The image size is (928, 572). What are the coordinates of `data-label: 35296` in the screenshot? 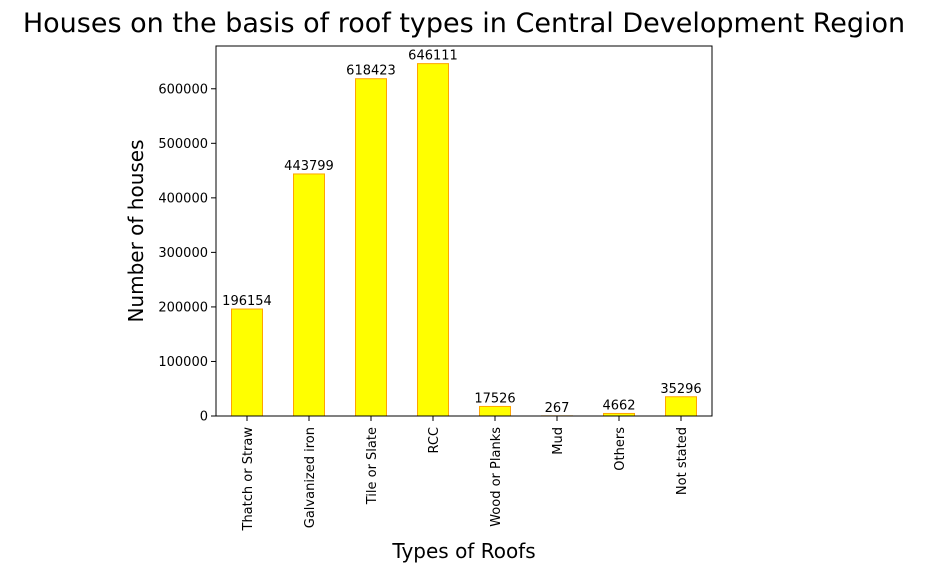 It's located at (680, 389).